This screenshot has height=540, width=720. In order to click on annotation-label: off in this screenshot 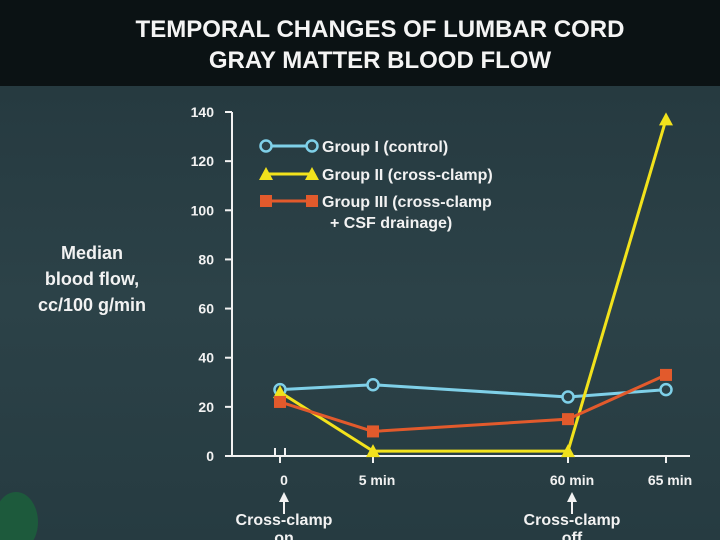, I will do `click(572, 535)`.